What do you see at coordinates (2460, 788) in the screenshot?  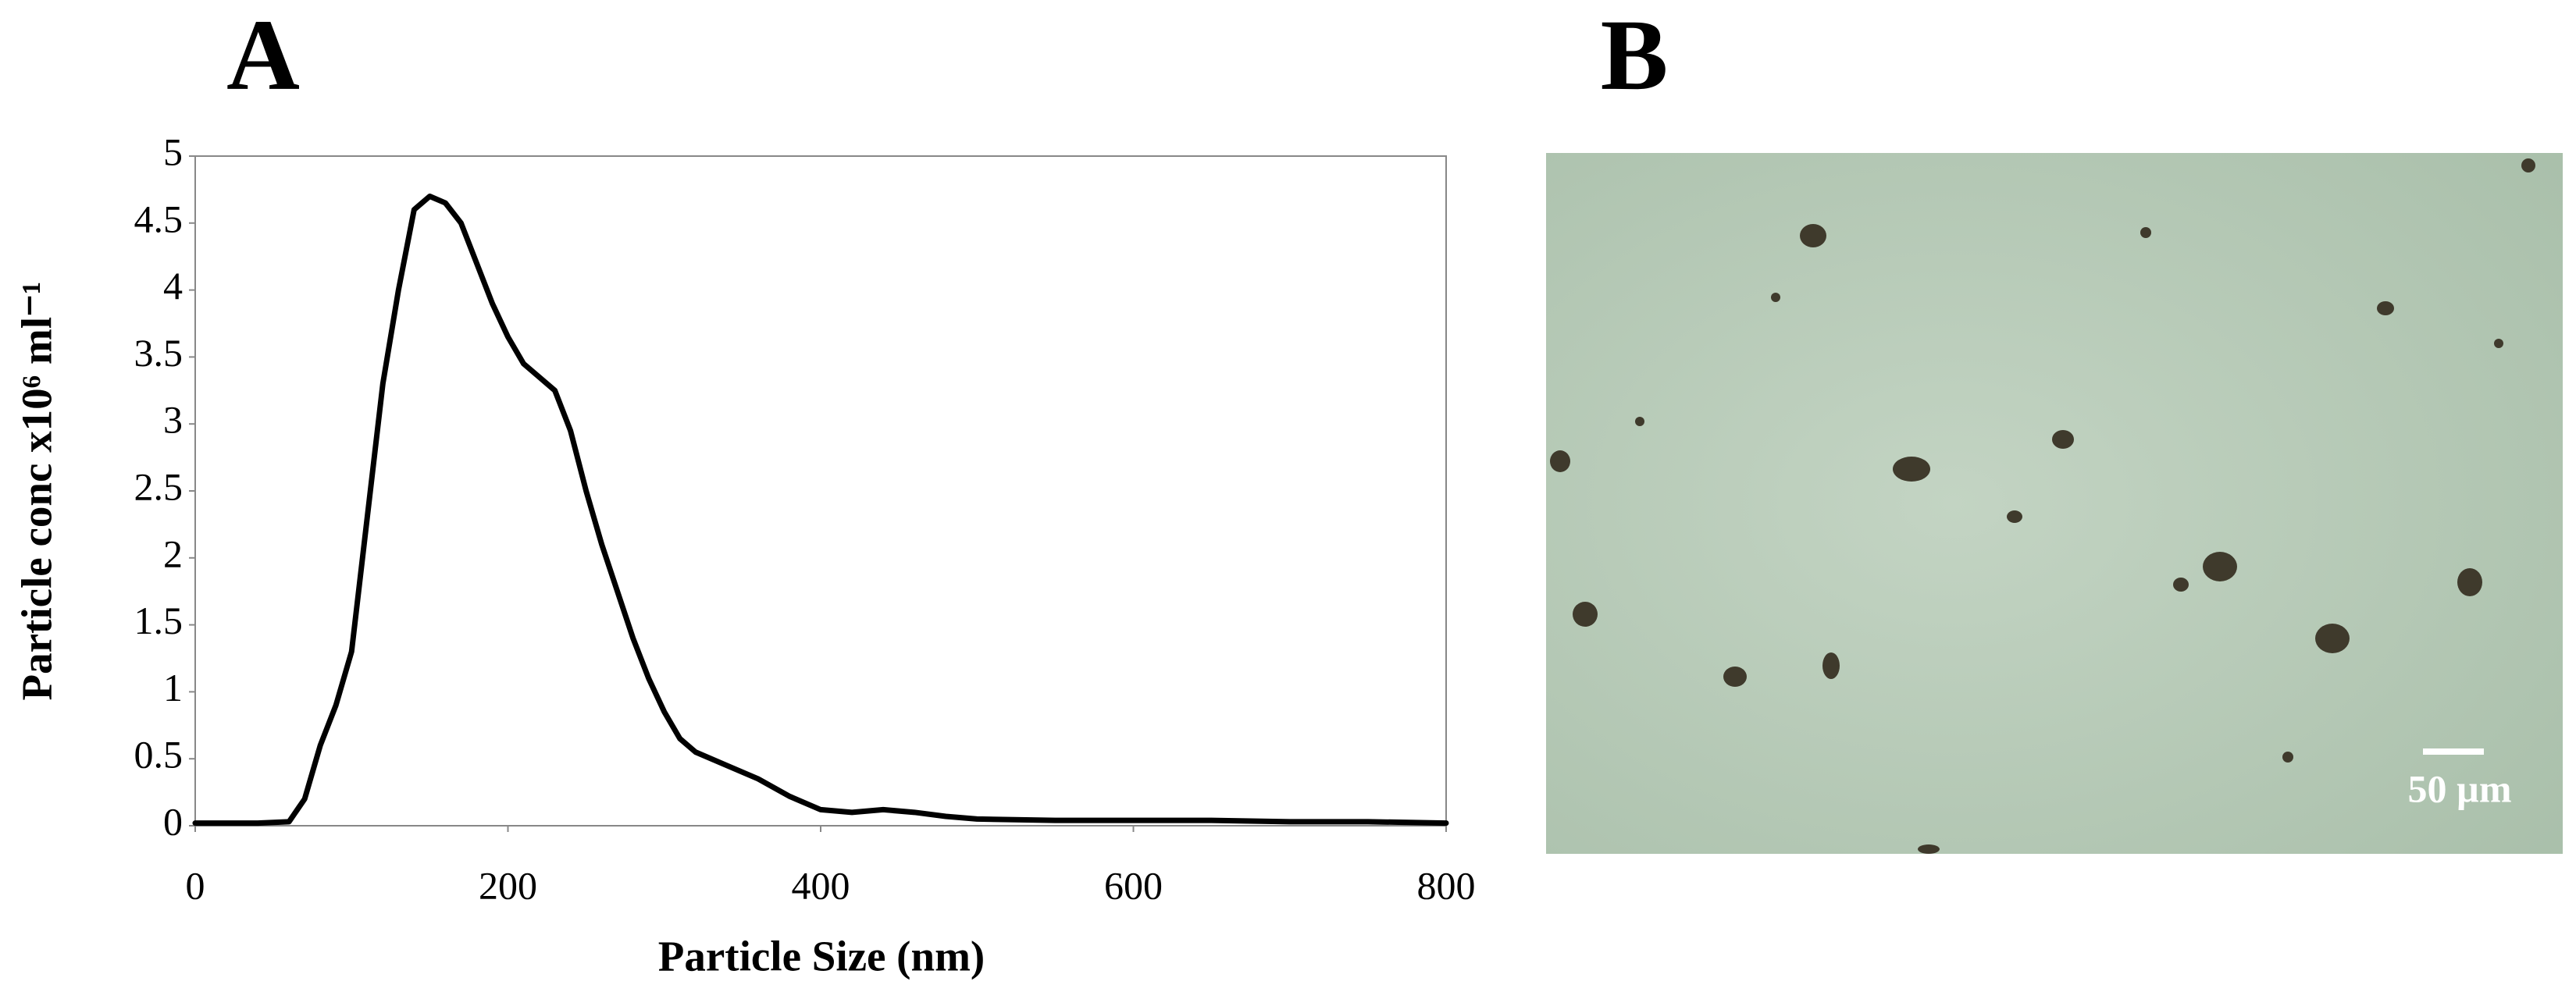 I see `scale-bar-label: 50 µm` at bounding box center [2460, 788].